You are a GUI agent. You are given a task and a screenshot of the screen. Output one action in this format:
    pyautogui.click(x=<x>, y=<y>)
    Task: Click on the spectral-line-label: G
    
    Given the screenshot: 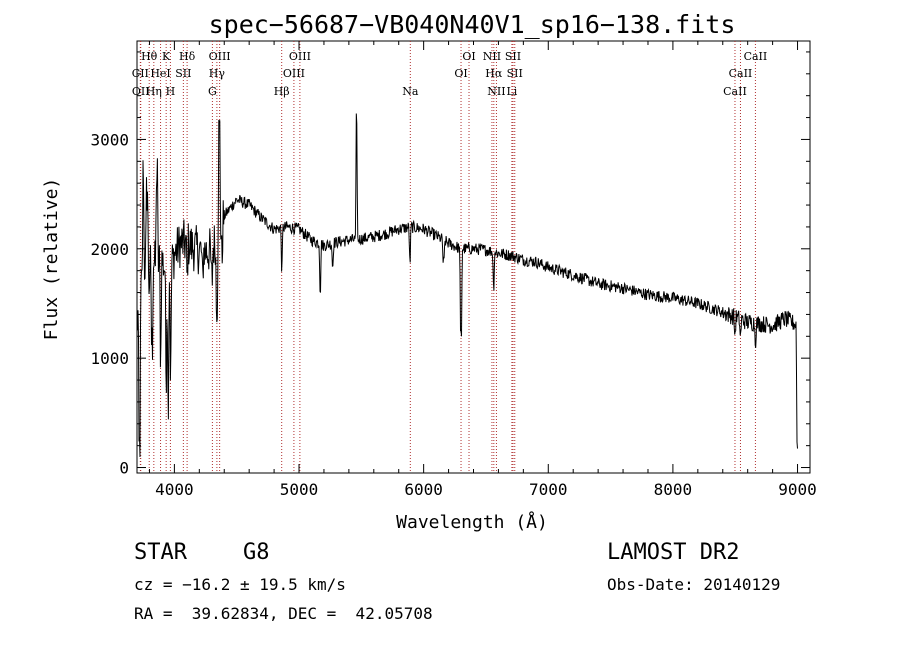 What is the action you would take?
    pyautogui.click(x=212, y=91)
    